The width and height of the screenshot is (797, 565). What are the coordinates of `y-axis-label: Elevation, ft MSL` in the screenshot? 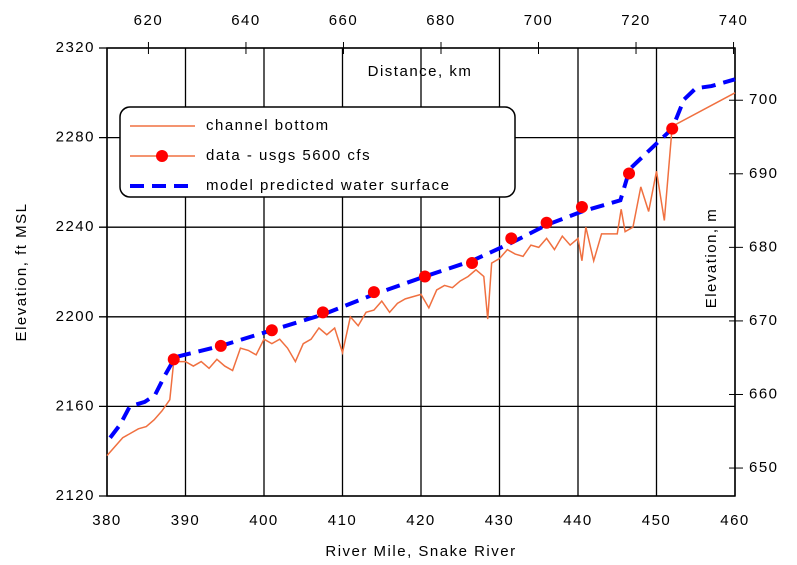 It's located at (21, 272).